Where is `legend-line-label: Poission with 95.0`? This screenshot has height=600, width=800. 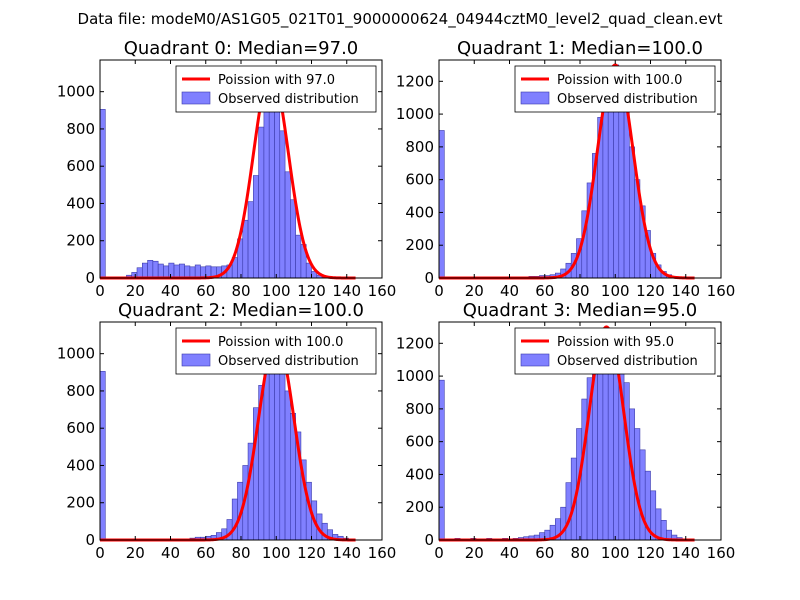
legend-line-label: Poission with 95.0 is located at coordinates (615, 342).